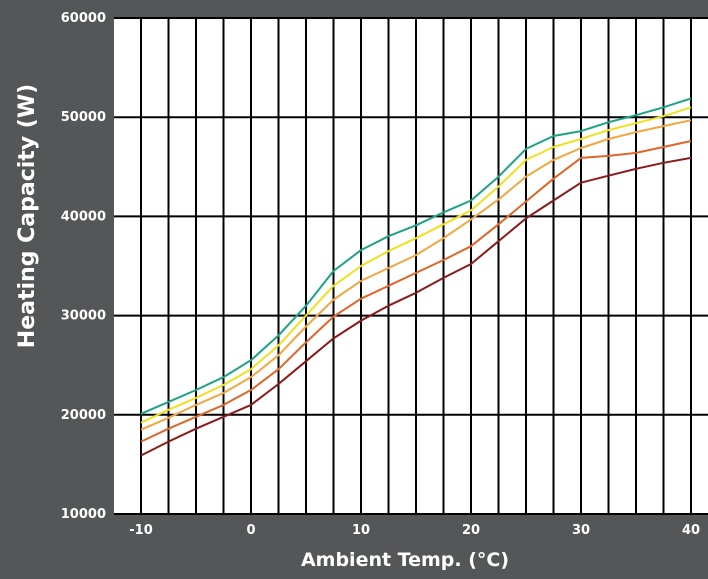 The image size is (708, 579). I want to click on y-tick-label: 60000, so click(83, 18).